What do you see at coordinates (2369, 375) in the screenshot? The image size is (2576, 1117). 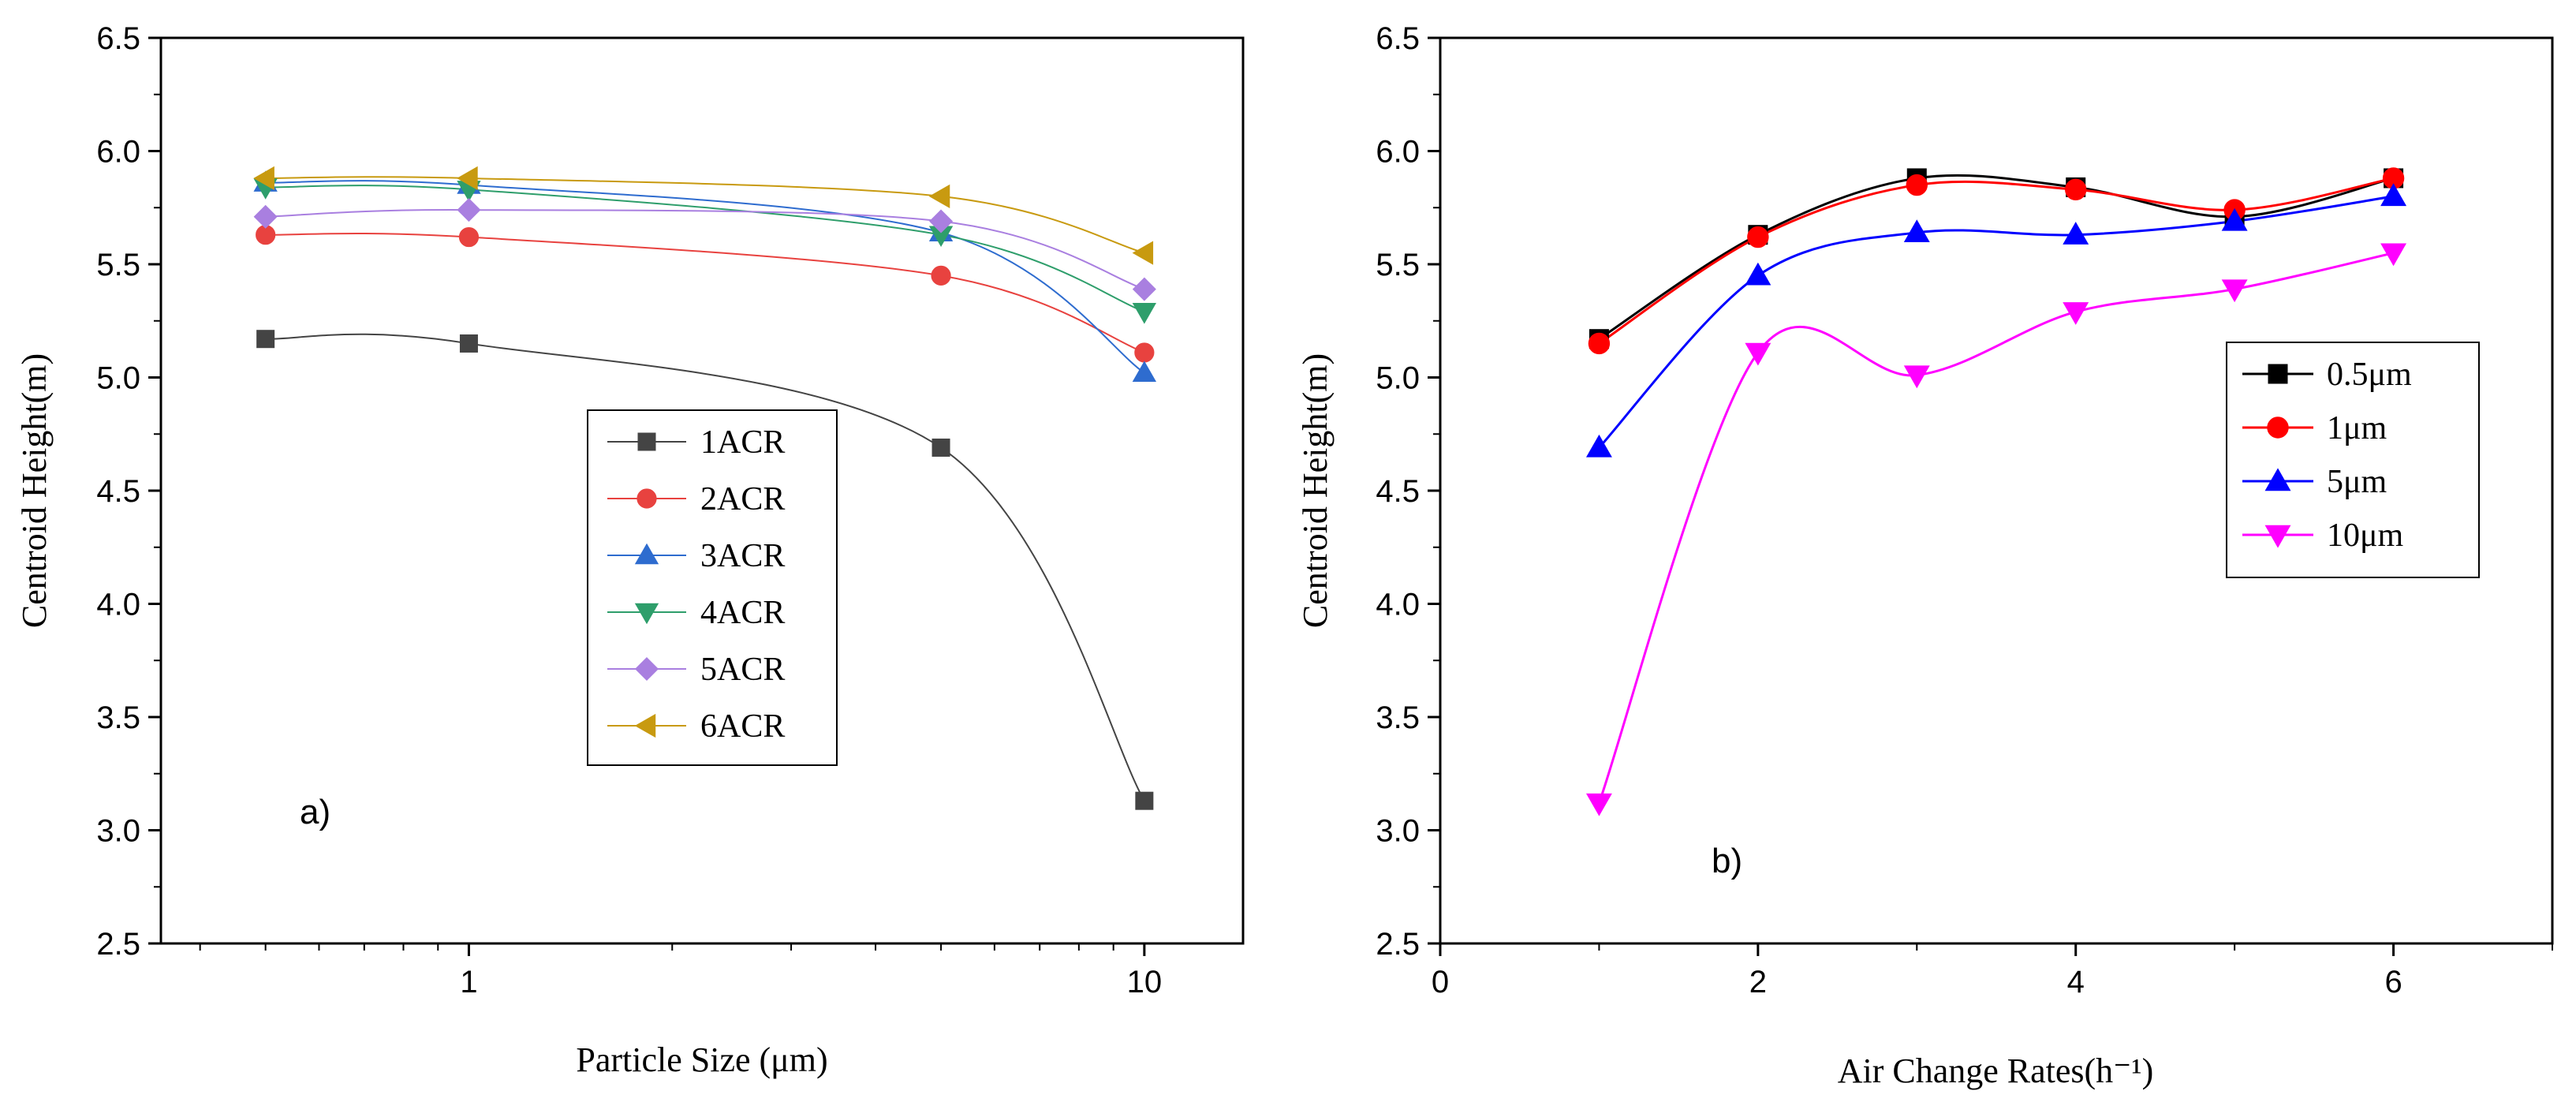 I see `legend-label: 0.5μm` at bounding box center [2369, 375].